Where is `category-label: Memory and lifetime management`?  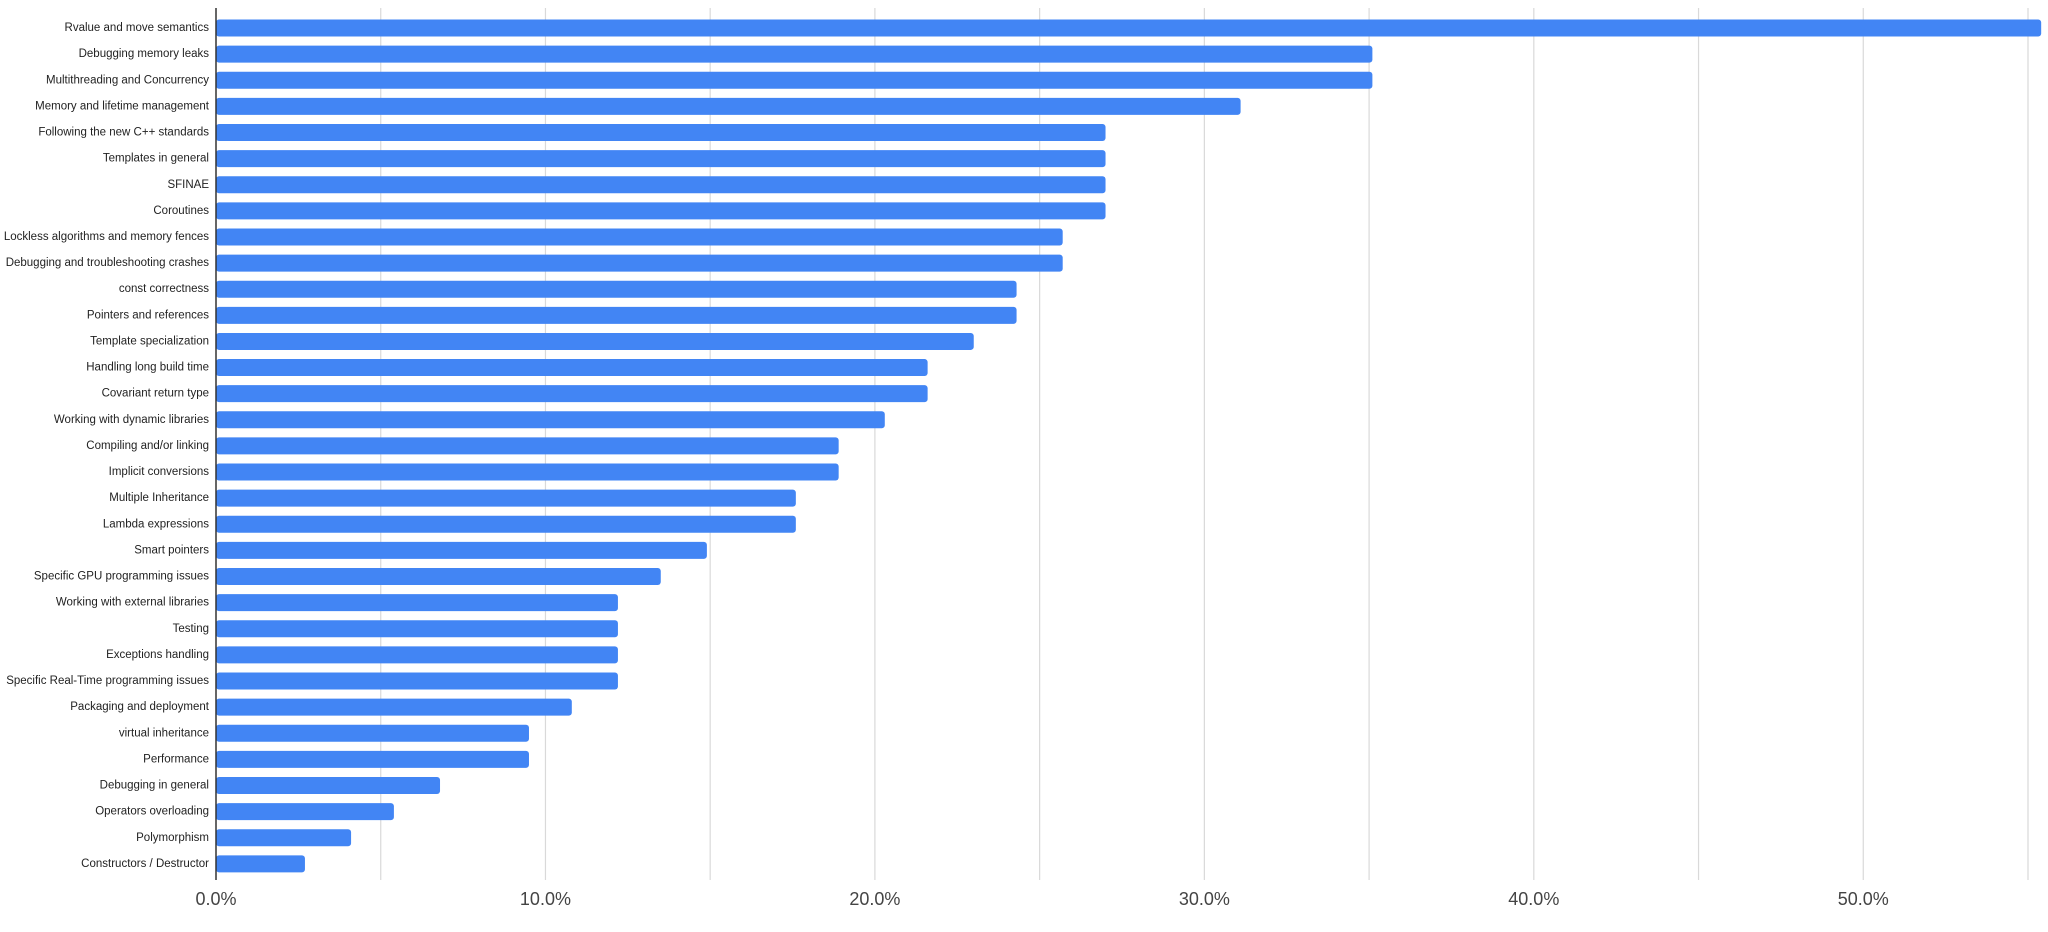 category-label: Memory and lifetime management is located at coordinates (122, 106).